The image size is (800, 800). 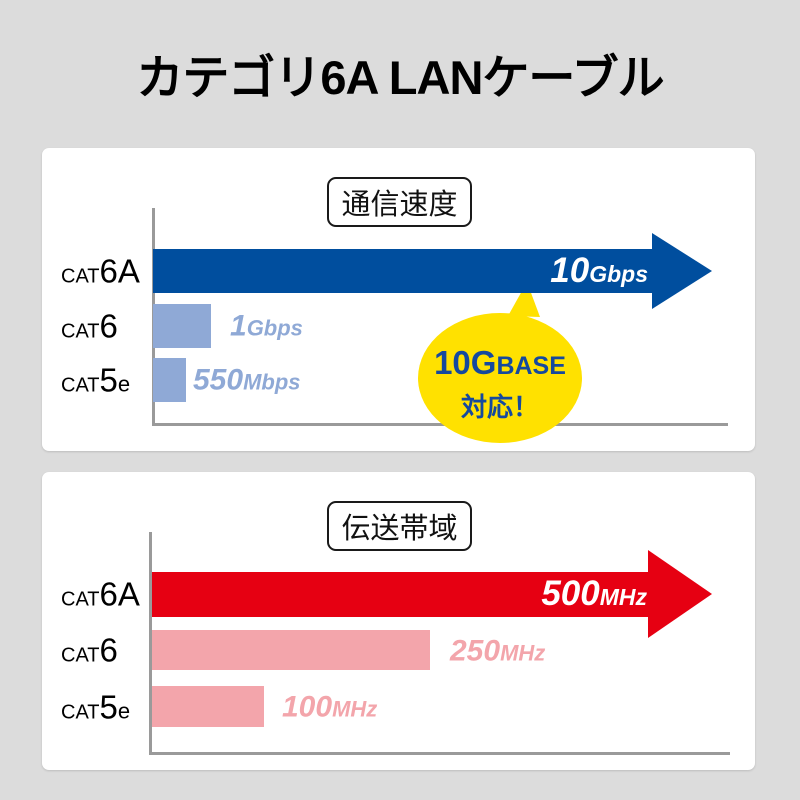 What do you see at coordinates (400, 77) in the screenshot?
I see `page-title: カテゴリ6A LANケーブル` at bounding box center [400, 77].